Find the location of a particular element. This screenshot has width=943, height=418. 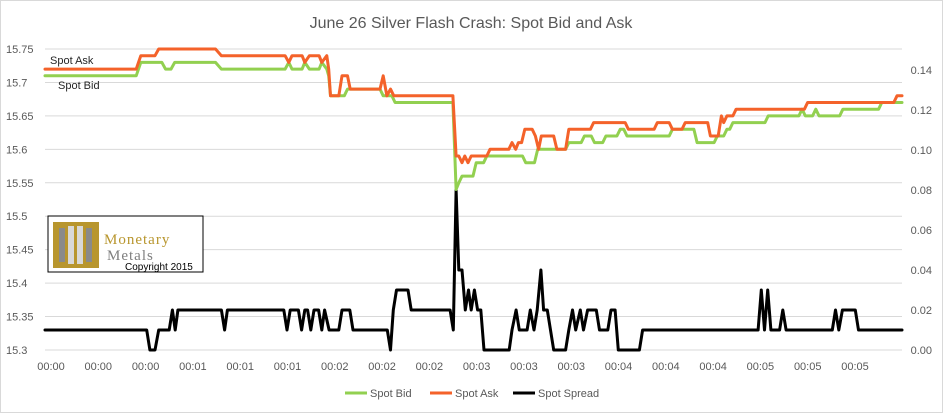

monetary-metals-logo-icon is located at coordinates (76, 245).